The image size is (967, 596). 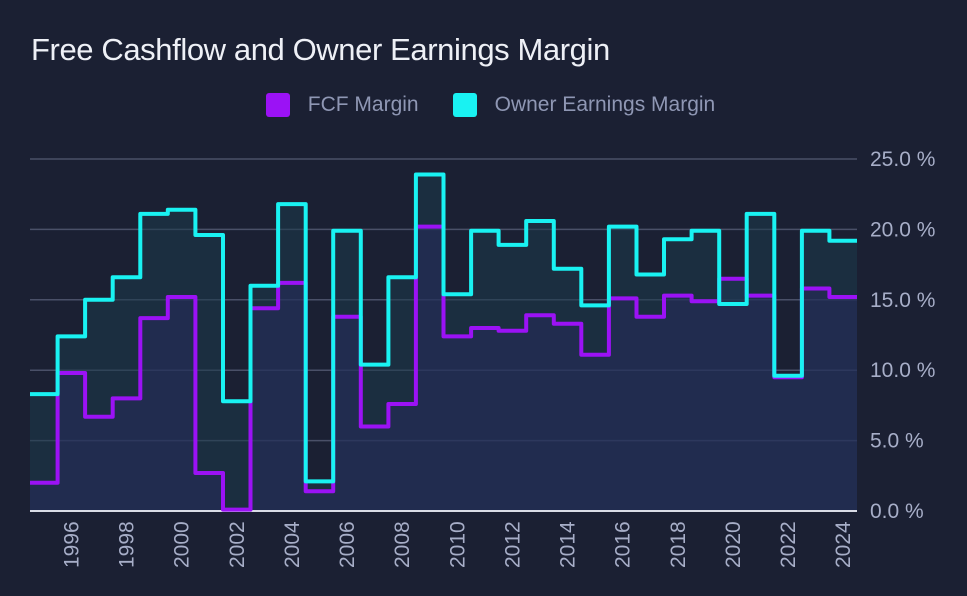 I want to click on legend-label-owner-earnings-margin: Owner Earnings Margin, so click(x=605, y=104).